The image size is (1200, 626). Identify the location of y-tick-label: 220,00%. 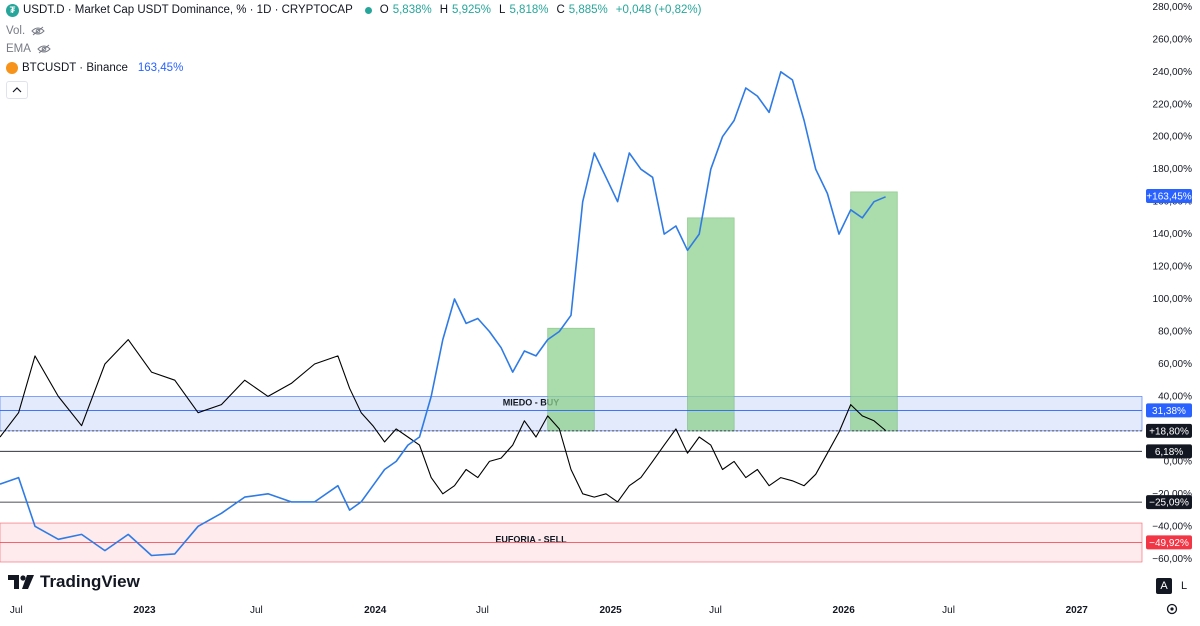
(1173, 104).